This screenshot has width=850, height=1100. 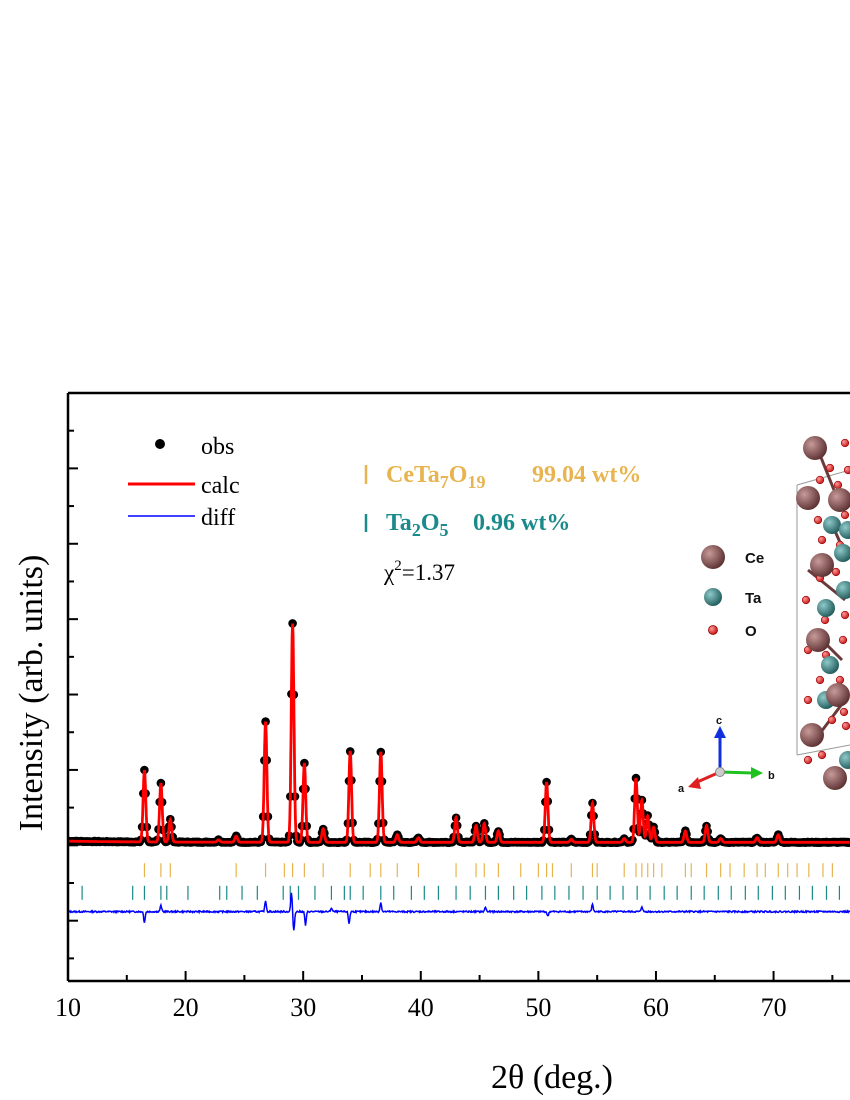 I want to click on diff-line, so click(x=459, y=911).